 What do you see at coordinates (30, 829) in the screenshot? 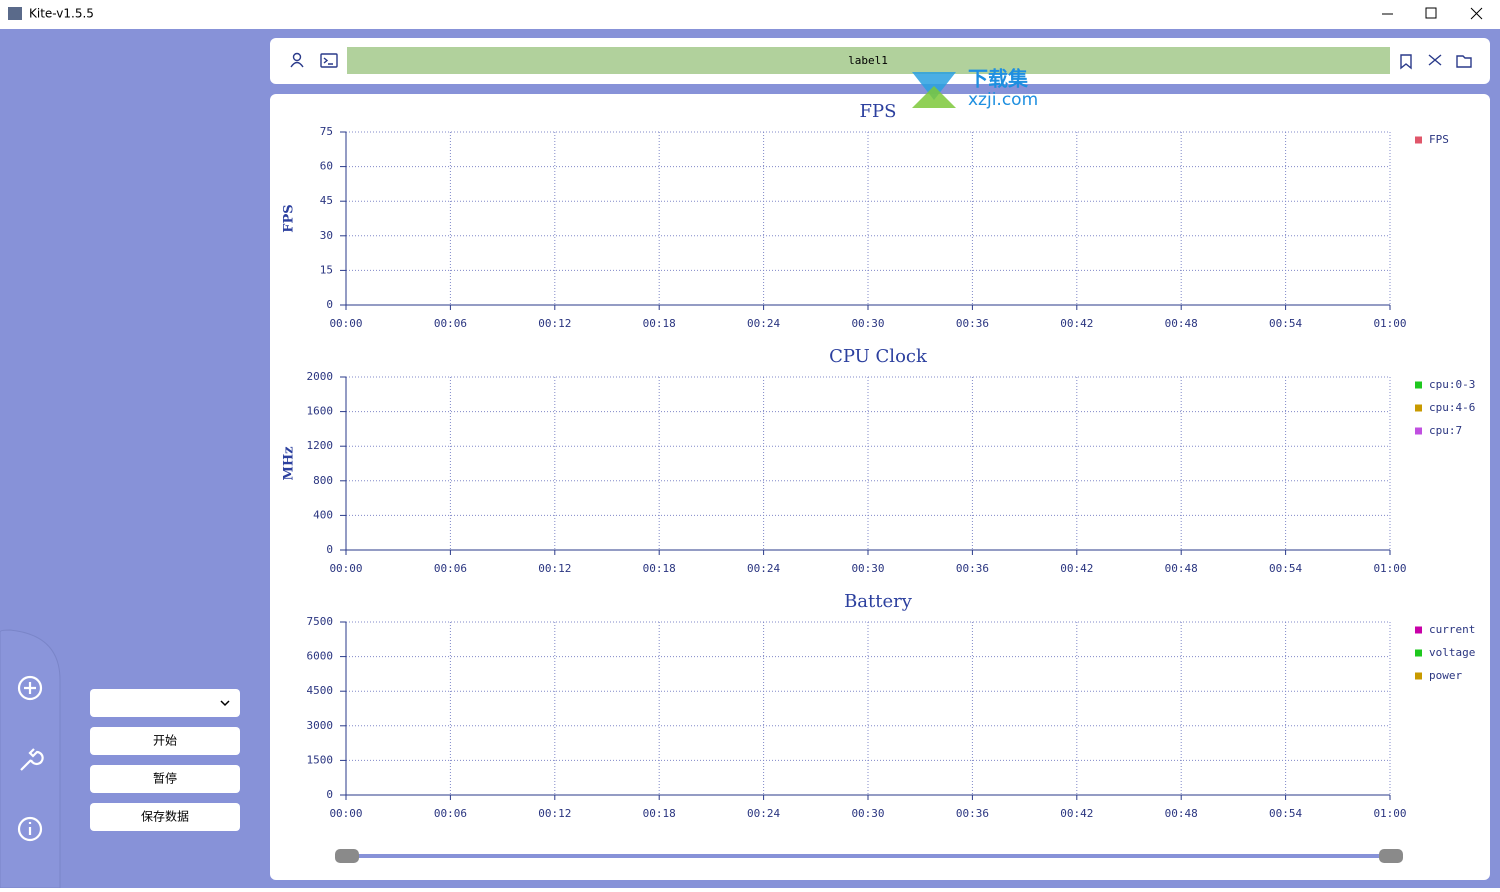
I see `info-icon` at bounding box center [30, 829].